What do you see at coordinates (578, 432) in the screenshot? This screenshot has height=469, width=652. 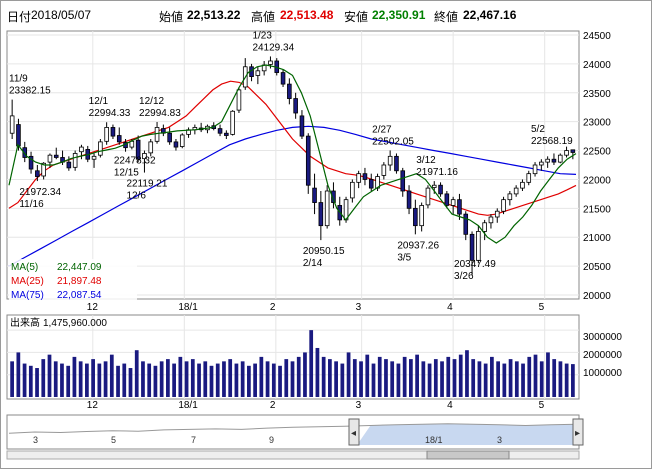 I see `navigator-right-handle` at bounding box center [578, 432].